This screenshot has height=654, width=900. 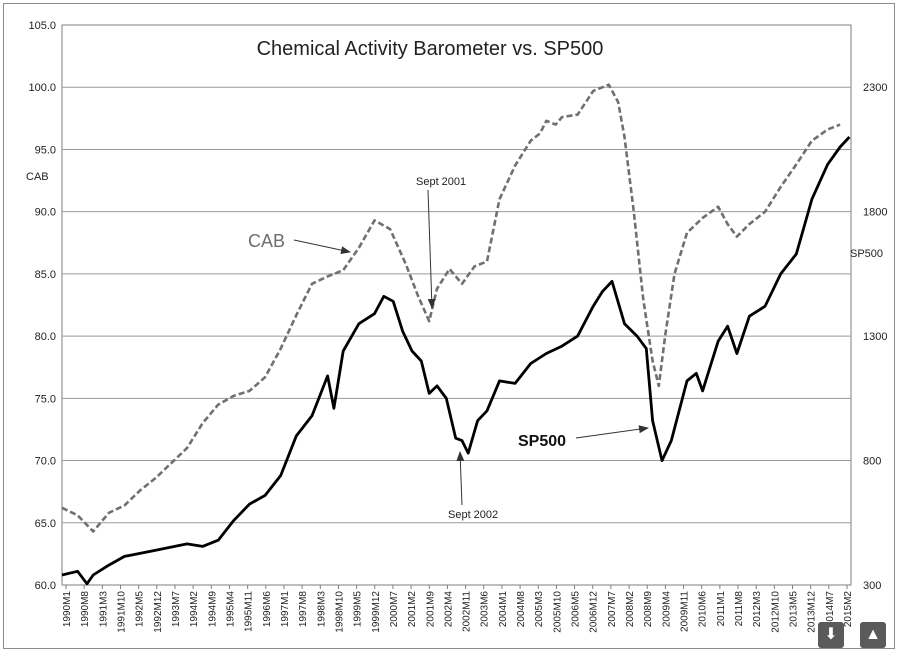 What do you see at coordinates (594, 612) in the screenshot?
I see `x-tick-label: 2006M12` at bounding box center [594, 612].